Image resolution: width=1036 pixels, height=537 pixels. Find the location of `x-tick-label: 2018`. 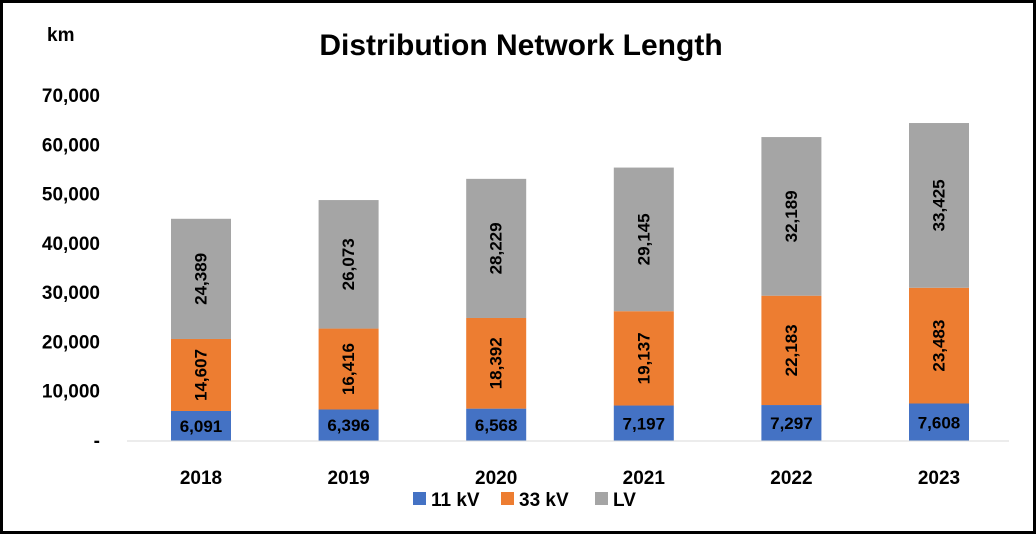

x-tick-label: 2018 is located at coordinates (201, 478).